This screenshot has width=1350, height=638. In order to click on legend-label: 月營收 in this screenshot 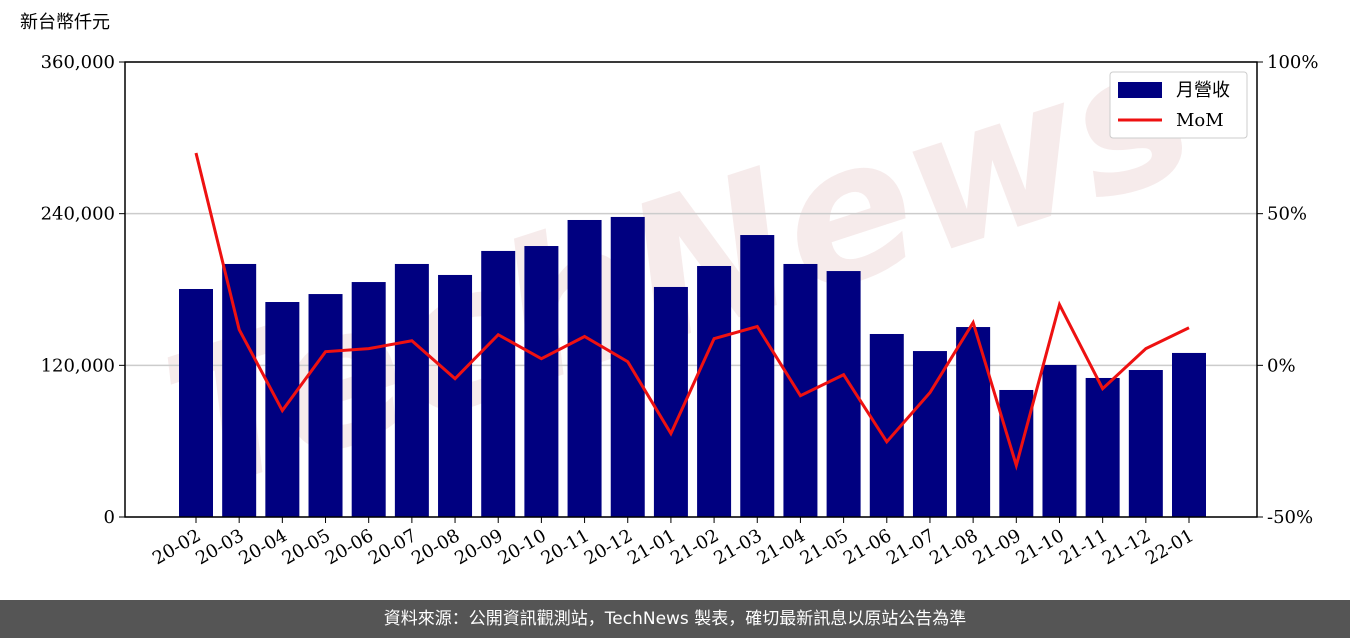, I will do `click(1203, 90)`.